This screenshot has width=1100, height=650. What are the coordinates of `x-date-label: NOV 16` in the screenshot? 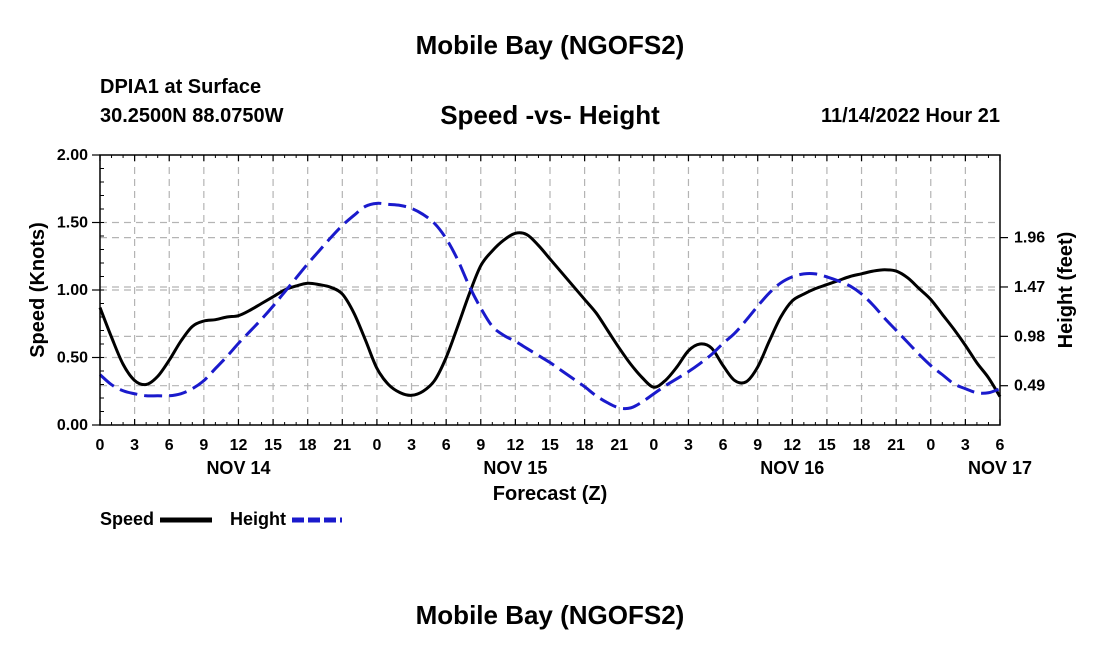 It's located at (792, 468).